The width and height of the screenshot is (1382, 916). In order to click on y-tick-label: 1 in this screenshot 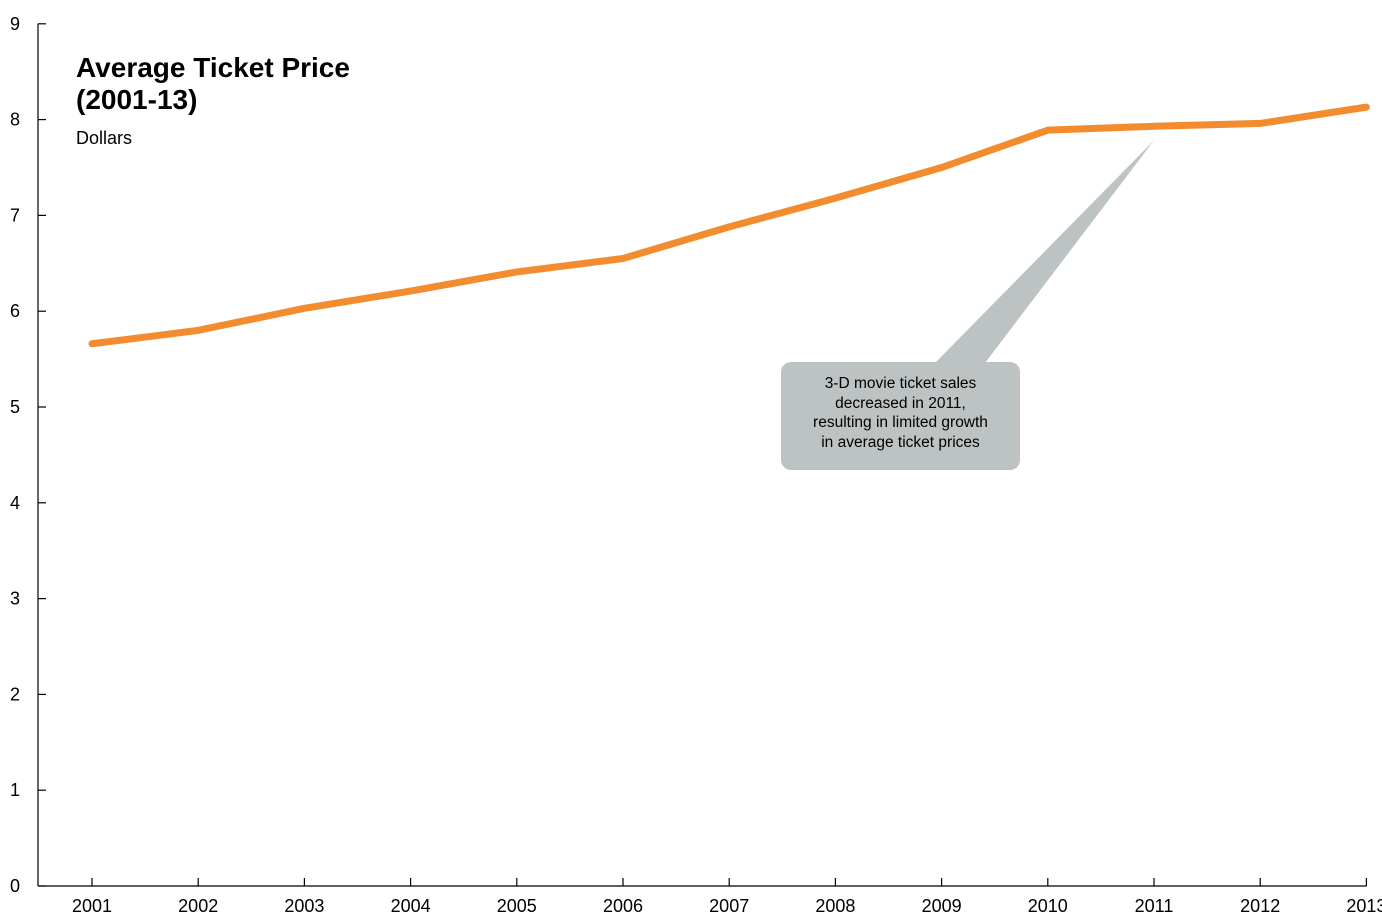, I will do `click(15, 790)`.